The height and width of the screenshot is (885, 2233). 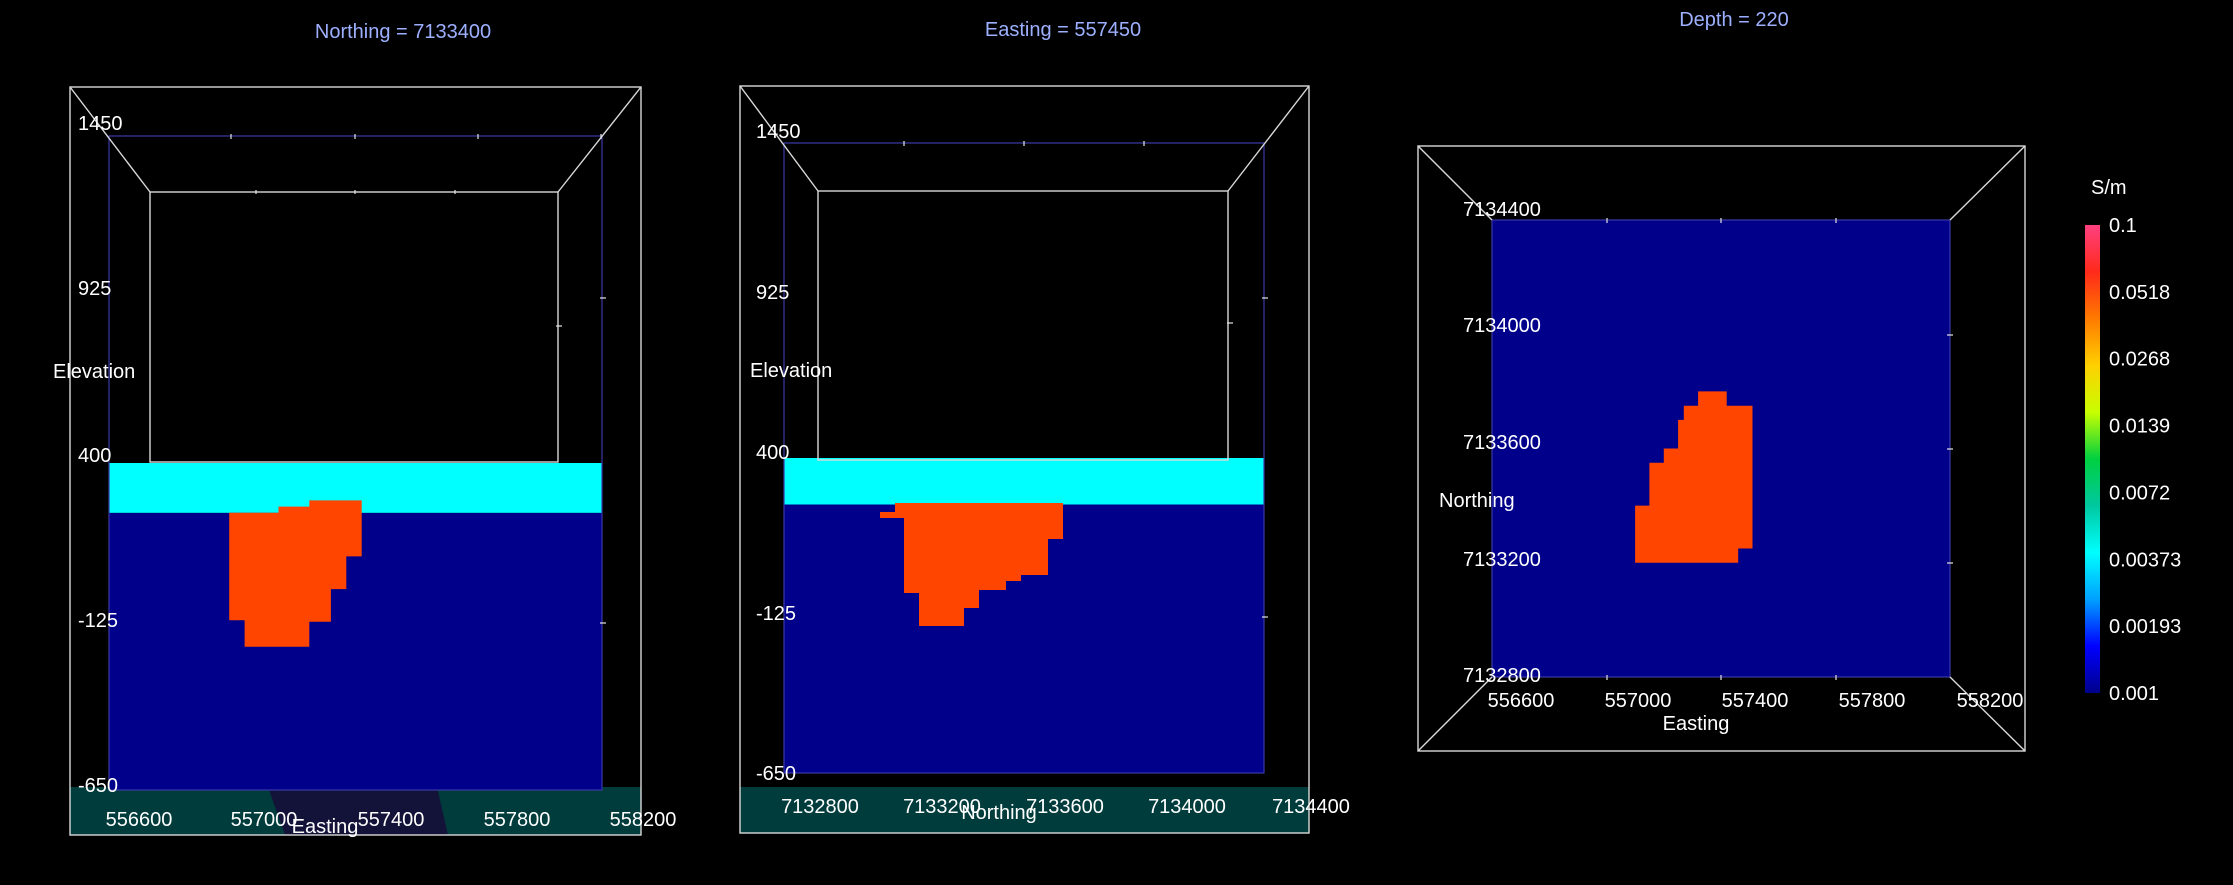 I want to click on x-tick-label: 7133600, so click(x=1065, y=807).